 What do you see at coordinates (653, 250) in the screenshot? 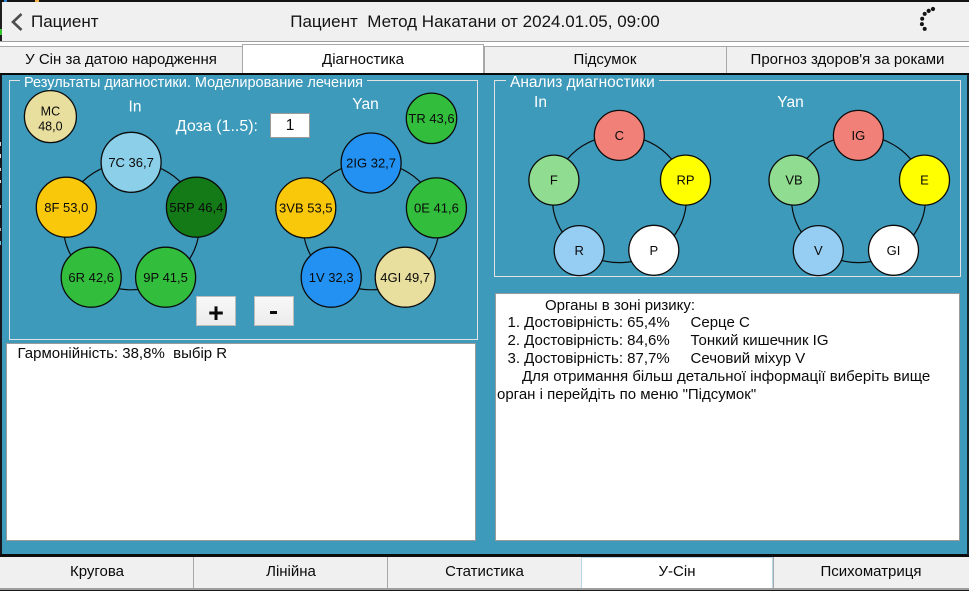
I see `svg-text: P` at bounding box center [653, 250].